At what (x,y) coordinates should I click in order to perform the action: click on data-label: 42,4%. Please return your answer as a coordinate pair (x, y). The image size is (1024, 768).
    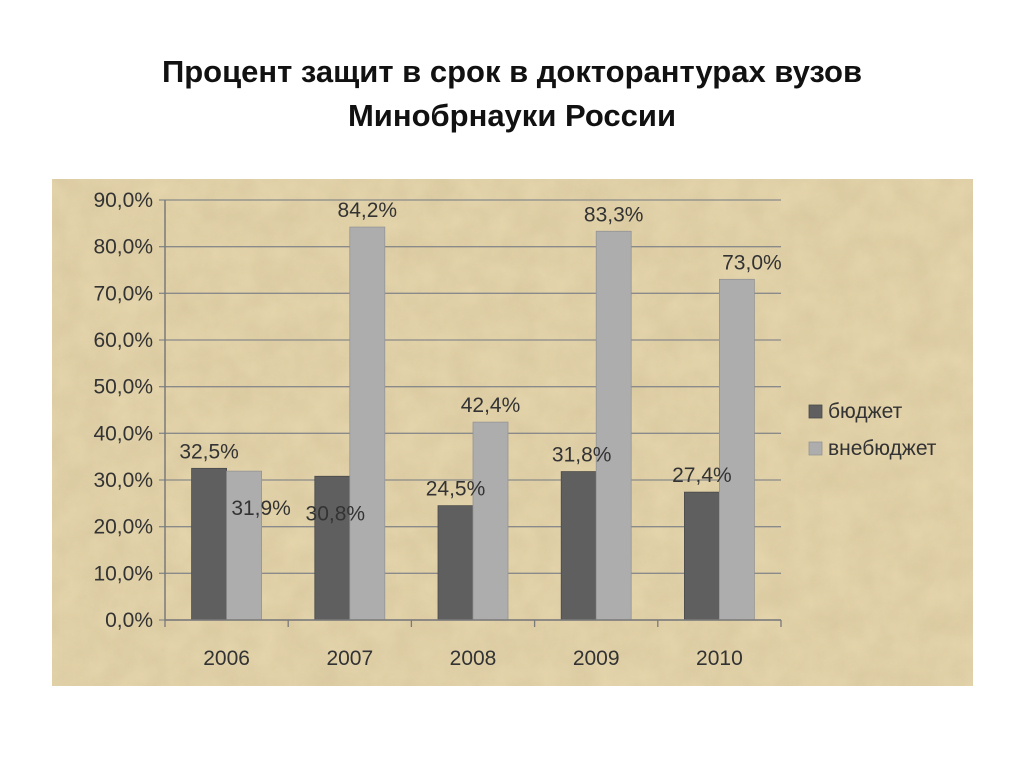
    Looking at the image, I should click on (491, 405).